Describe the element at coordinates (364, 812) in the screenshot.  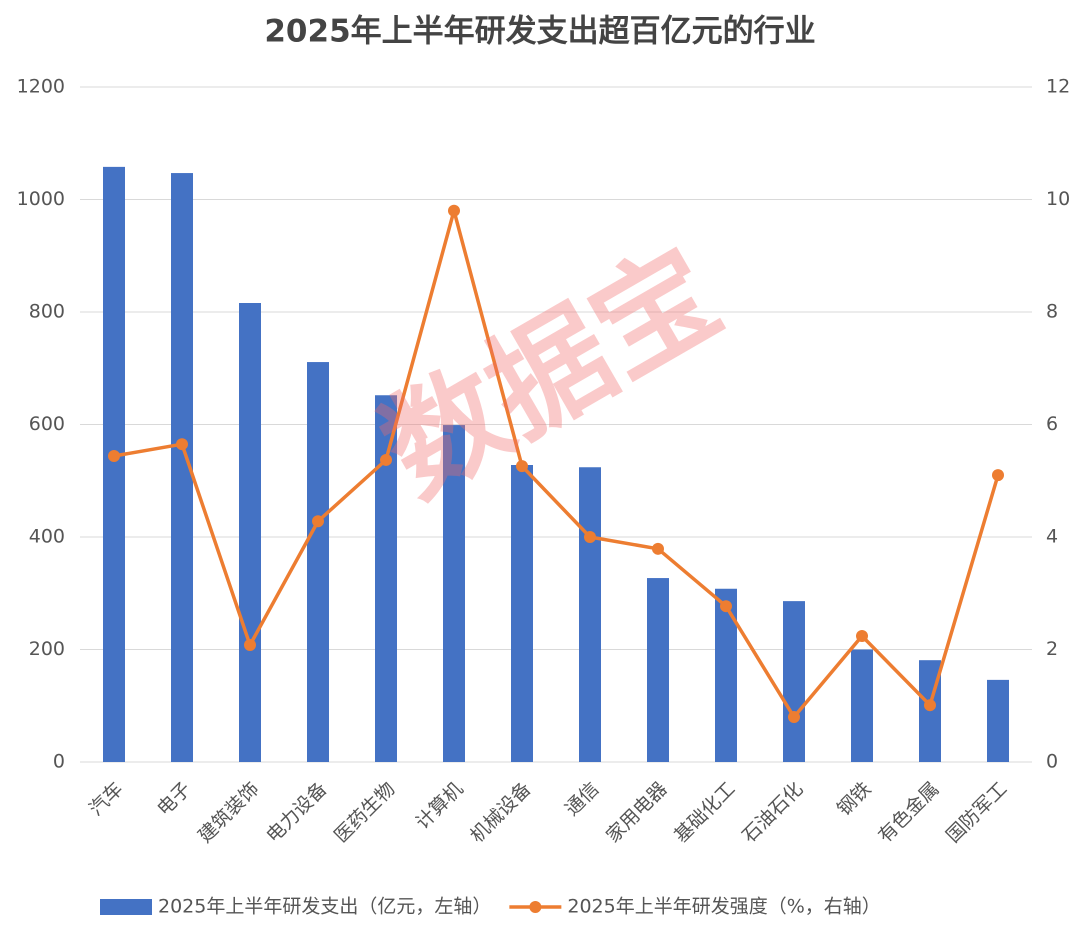
I see `x-tick-label: 医药生物` at that location.